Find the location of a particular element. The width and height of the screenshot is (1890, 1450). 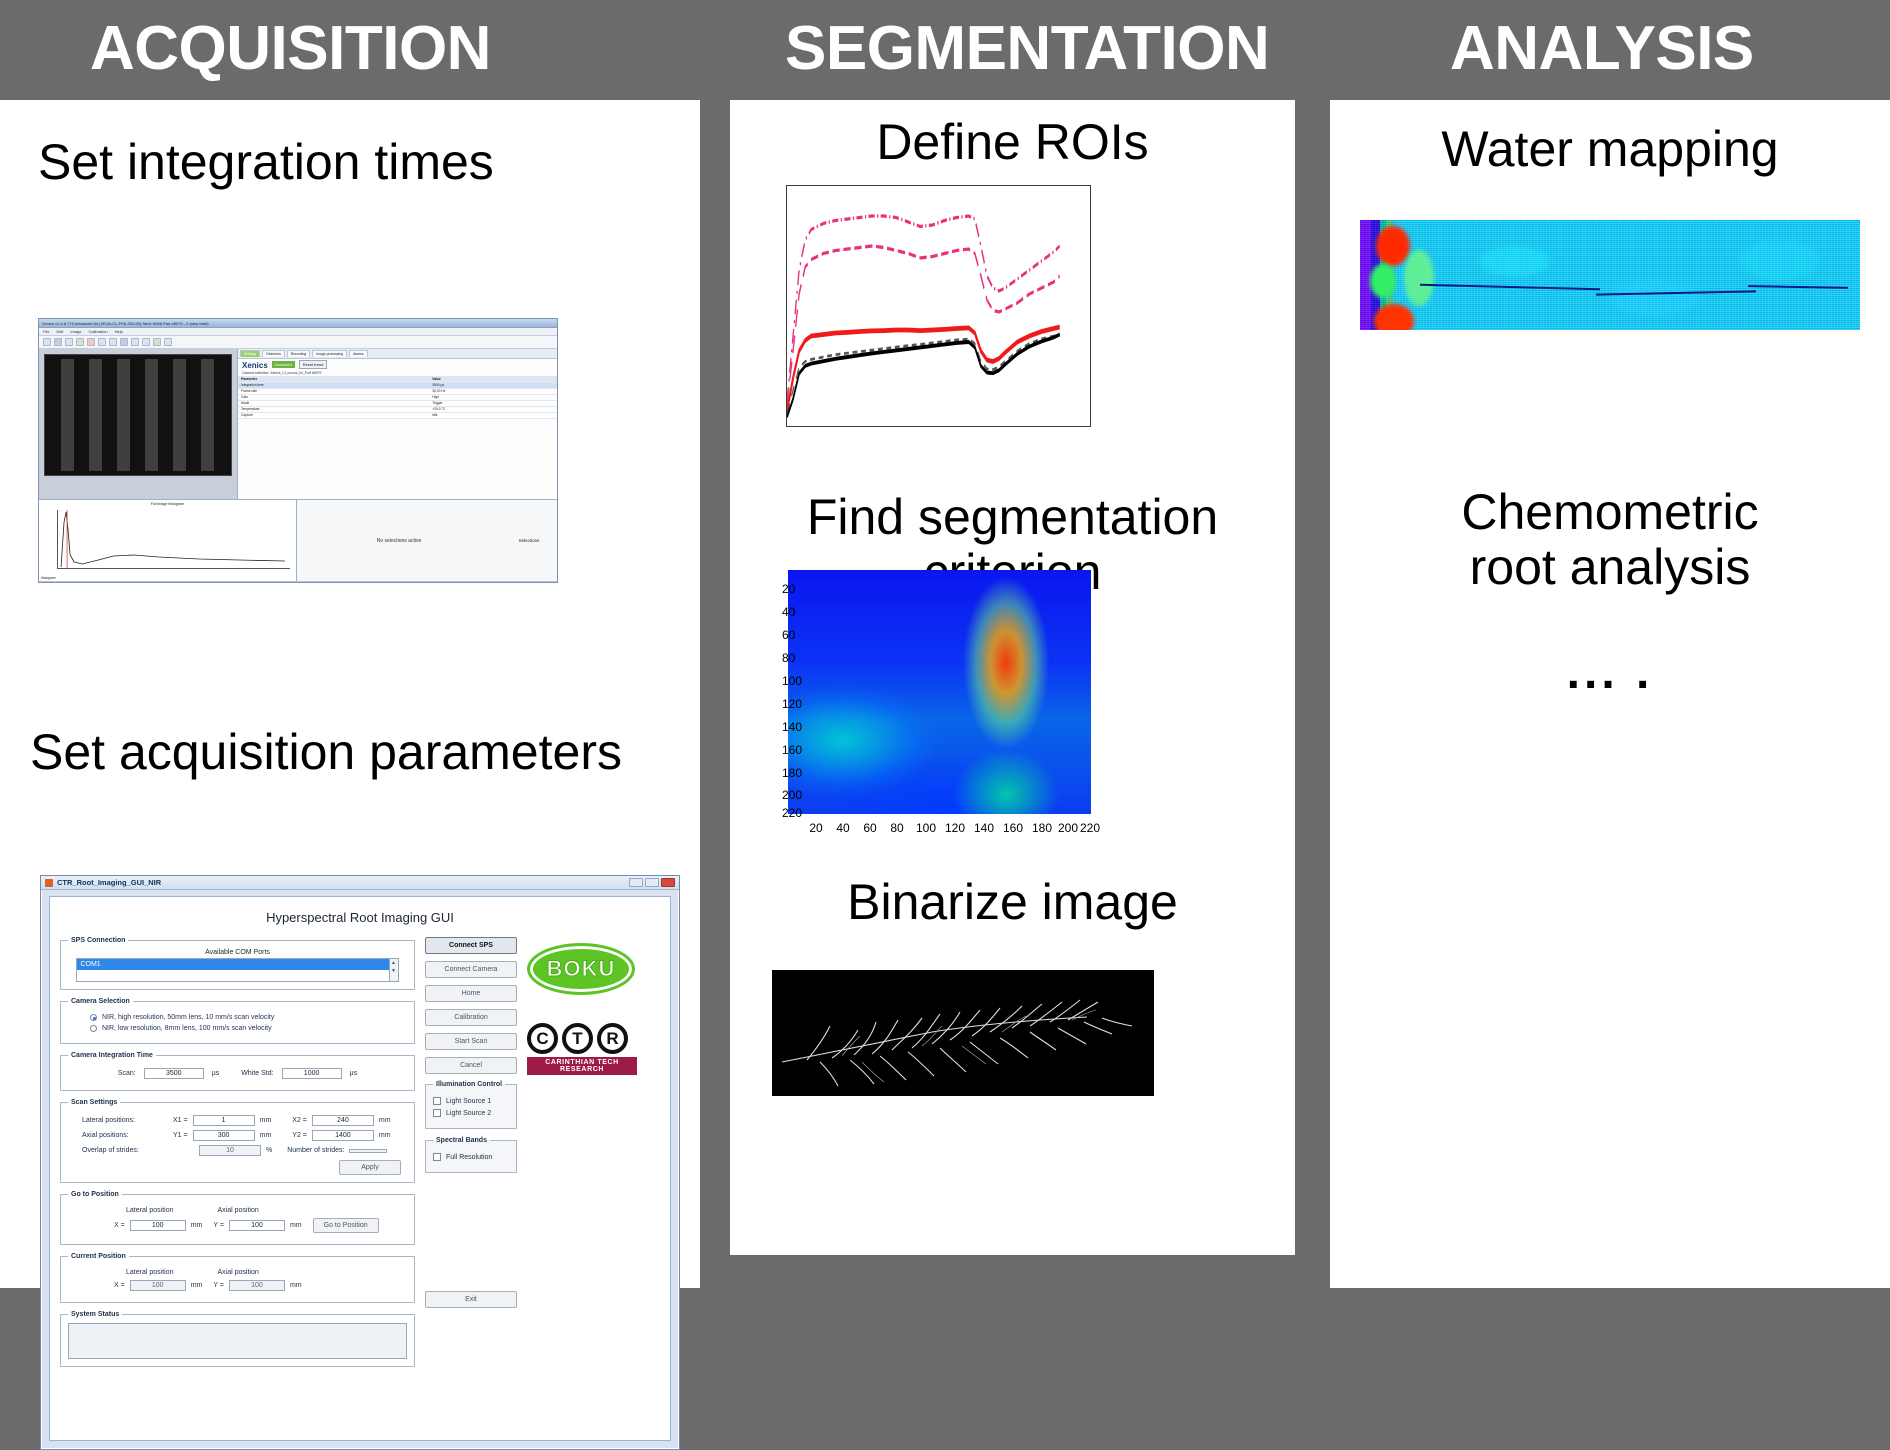

scroll-up-icon: ▲ is located at coordinates (393, 963).